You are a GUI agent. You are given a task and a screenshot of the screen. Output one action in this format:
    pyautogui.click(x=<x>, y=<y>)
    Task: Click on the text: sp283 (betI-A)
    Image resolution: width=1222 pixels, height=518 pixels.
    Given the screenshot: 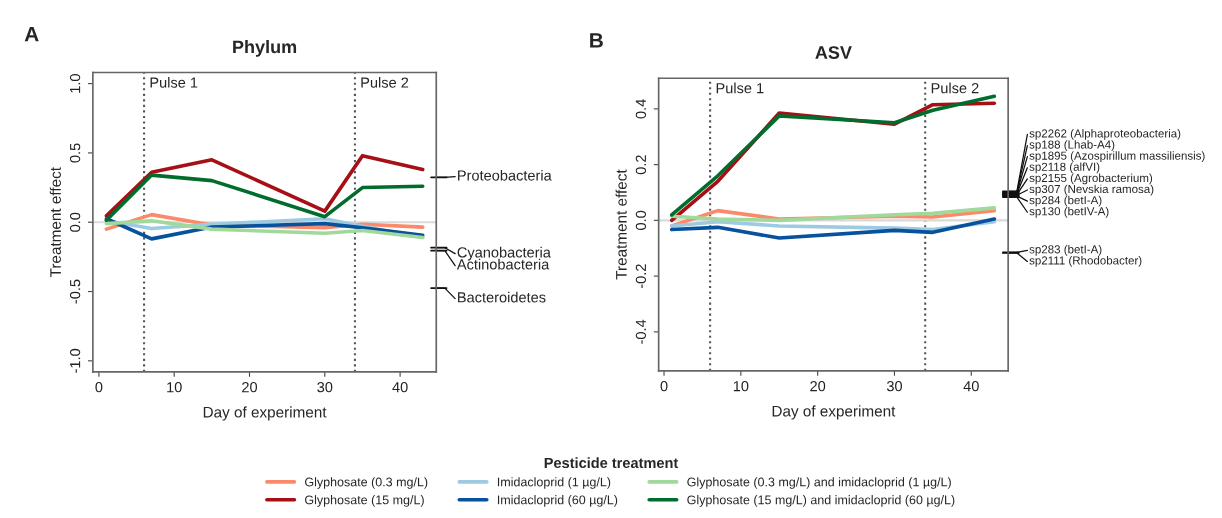 What is the action you would take?
    pyautogui.click(x=1065, y=250)
    